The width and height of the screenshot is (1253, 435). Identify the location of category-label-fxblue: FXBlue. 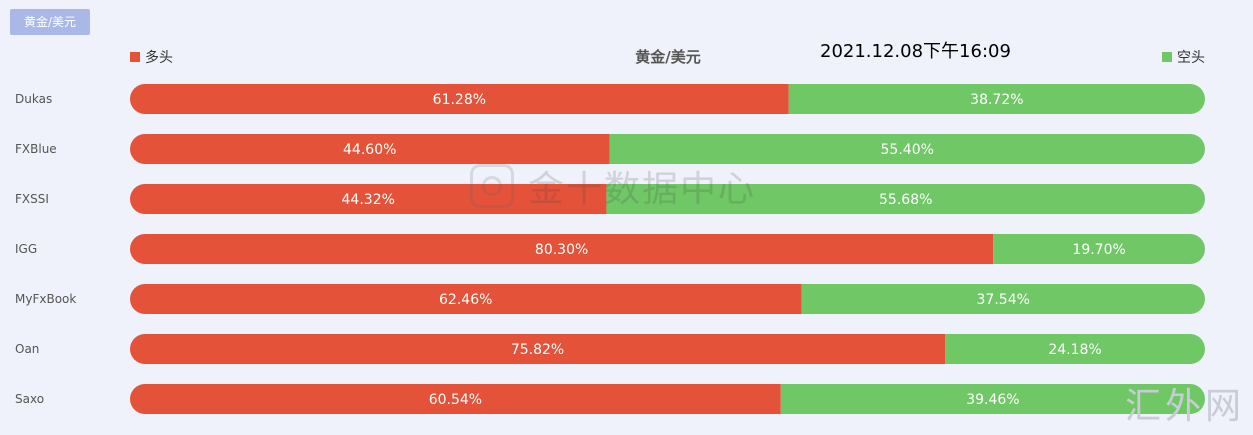
(36, 149).